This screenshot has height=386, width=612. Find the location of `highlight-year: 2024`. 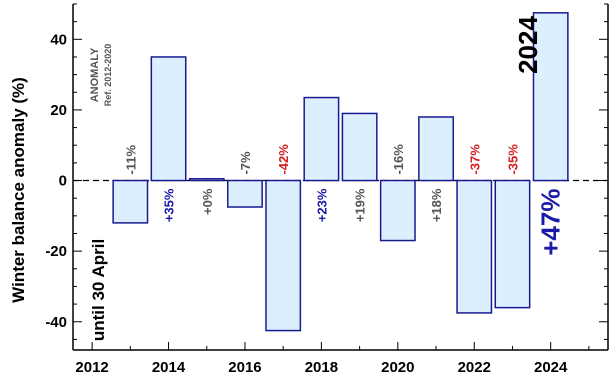

highlight-year: 2024 is located at coordinates (528, 45).